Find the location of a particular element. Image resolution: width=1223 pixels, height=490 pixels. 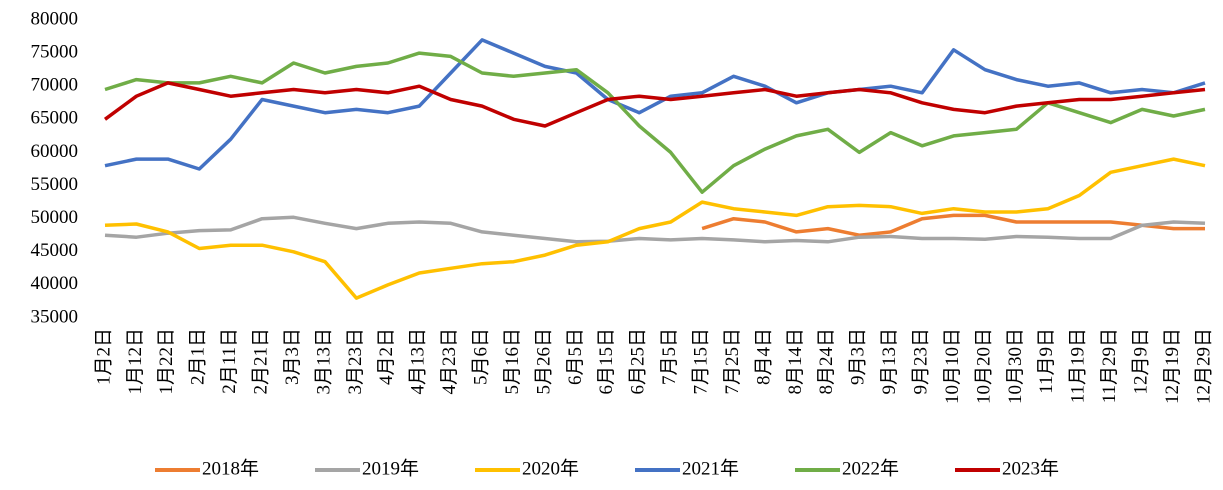

x-tick-label: 1月12日 is located at coordinates (135, 361).